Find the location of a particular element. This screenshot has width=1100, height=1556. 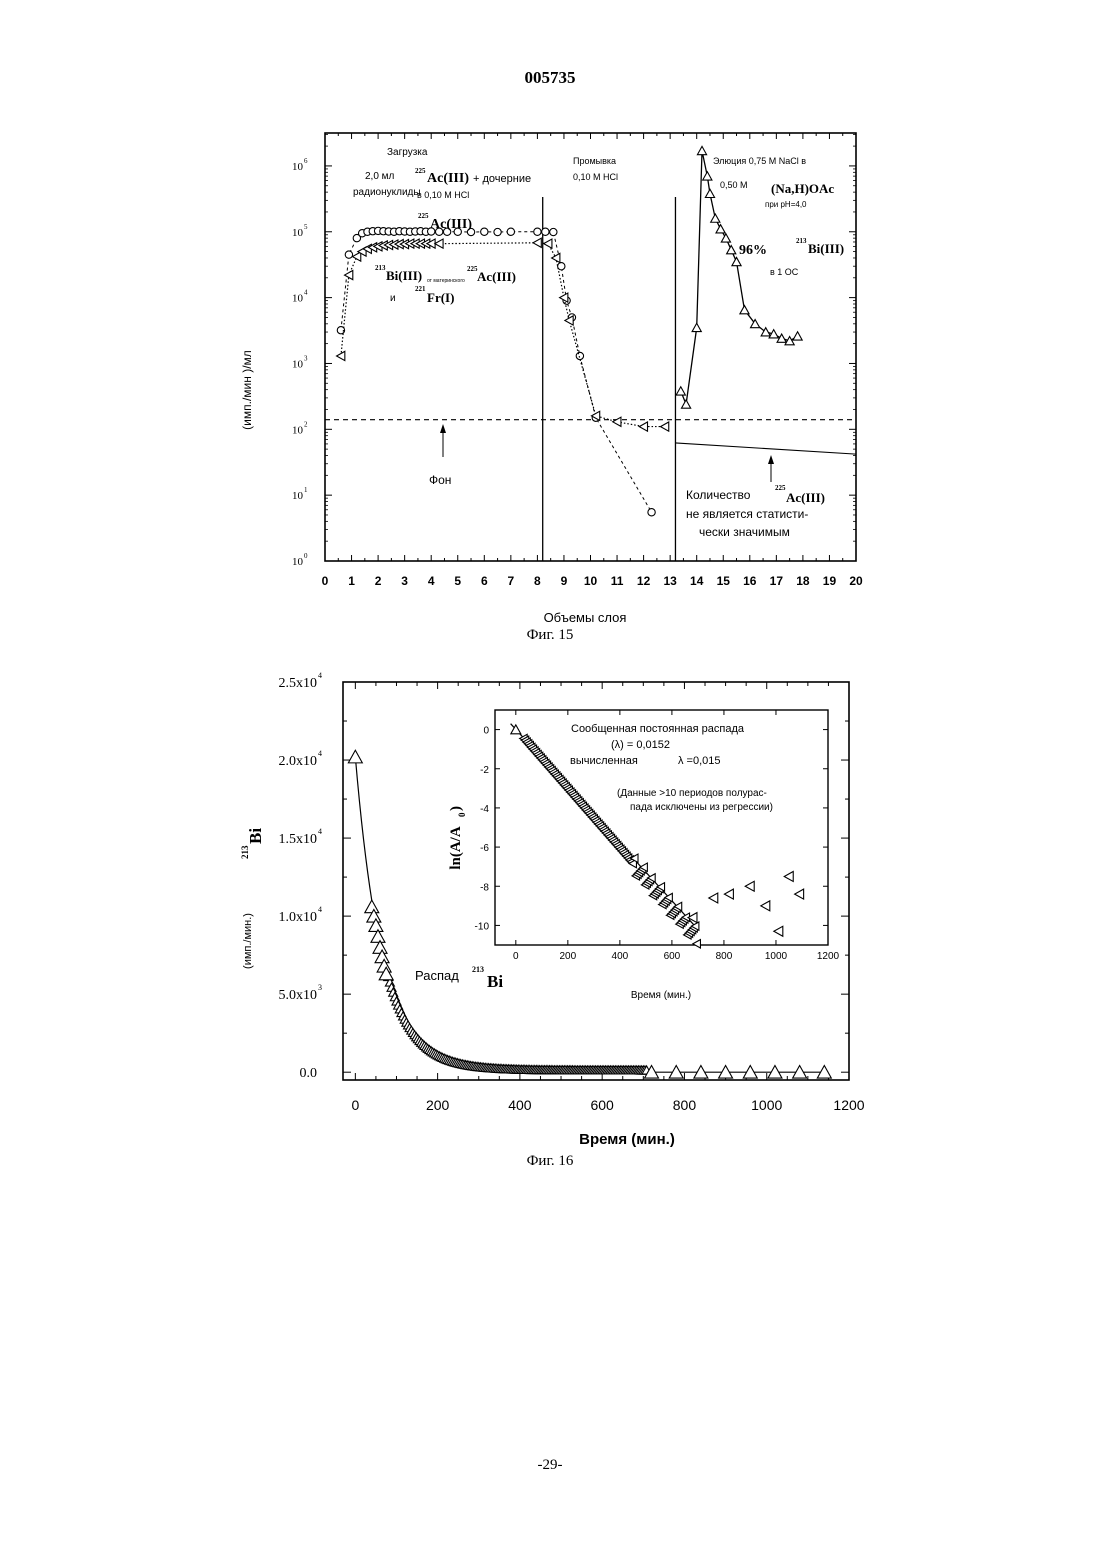

y-axis-sup: 213 is located at coordinates (245, 852).